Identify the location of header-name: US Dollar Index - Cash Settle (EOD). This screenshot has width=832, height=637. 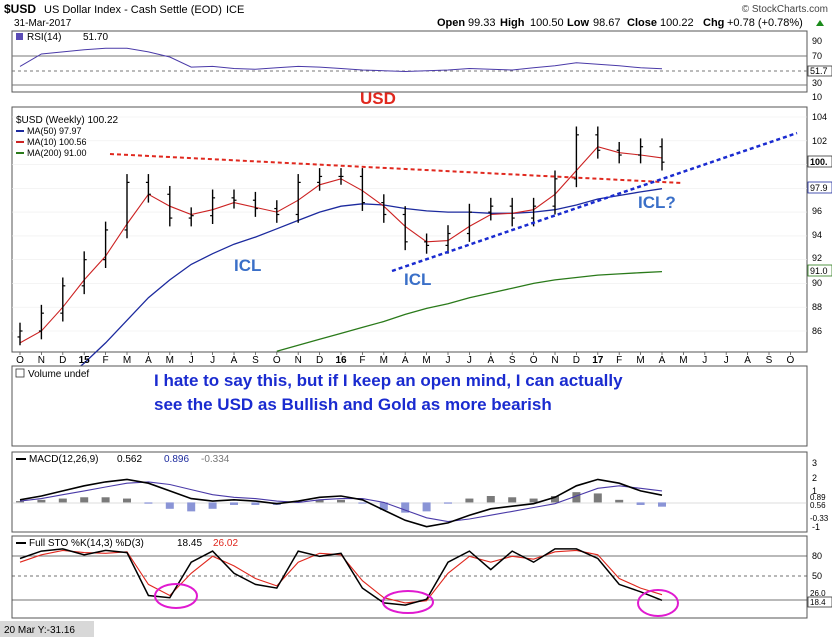
(133, 10).